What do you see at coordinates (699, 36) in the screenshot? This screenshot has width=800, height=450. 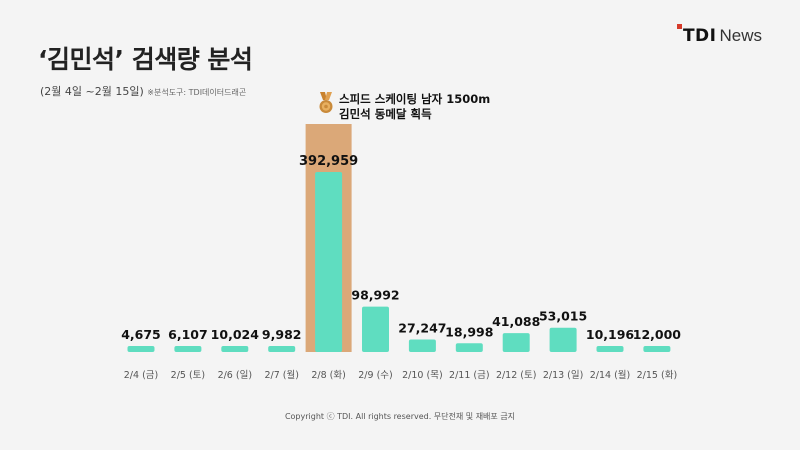 I see `logo-brand-text: TDI` at bounding box center [699, 36].